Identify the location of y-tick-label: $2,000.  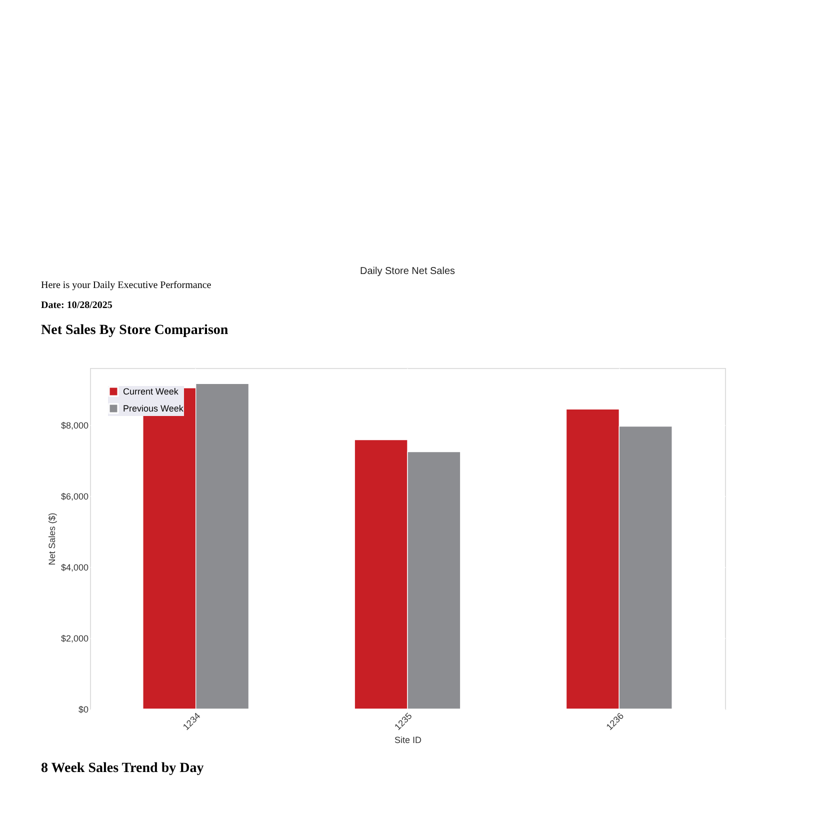
(74, 638).